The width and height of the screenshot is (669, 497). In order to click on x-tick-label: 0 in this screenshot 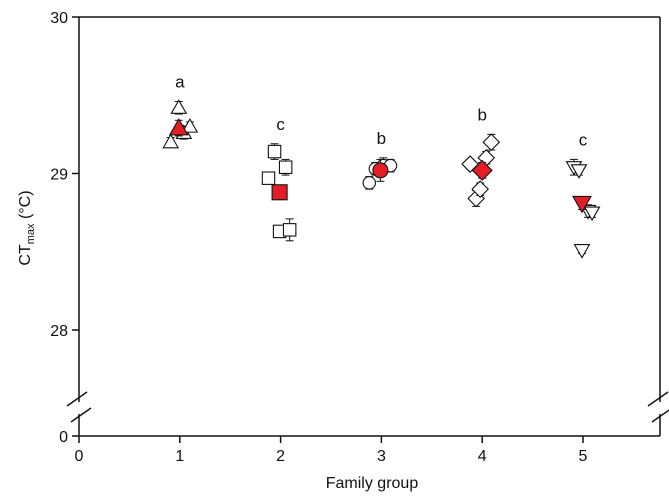, I will do `click(79, 456)`.